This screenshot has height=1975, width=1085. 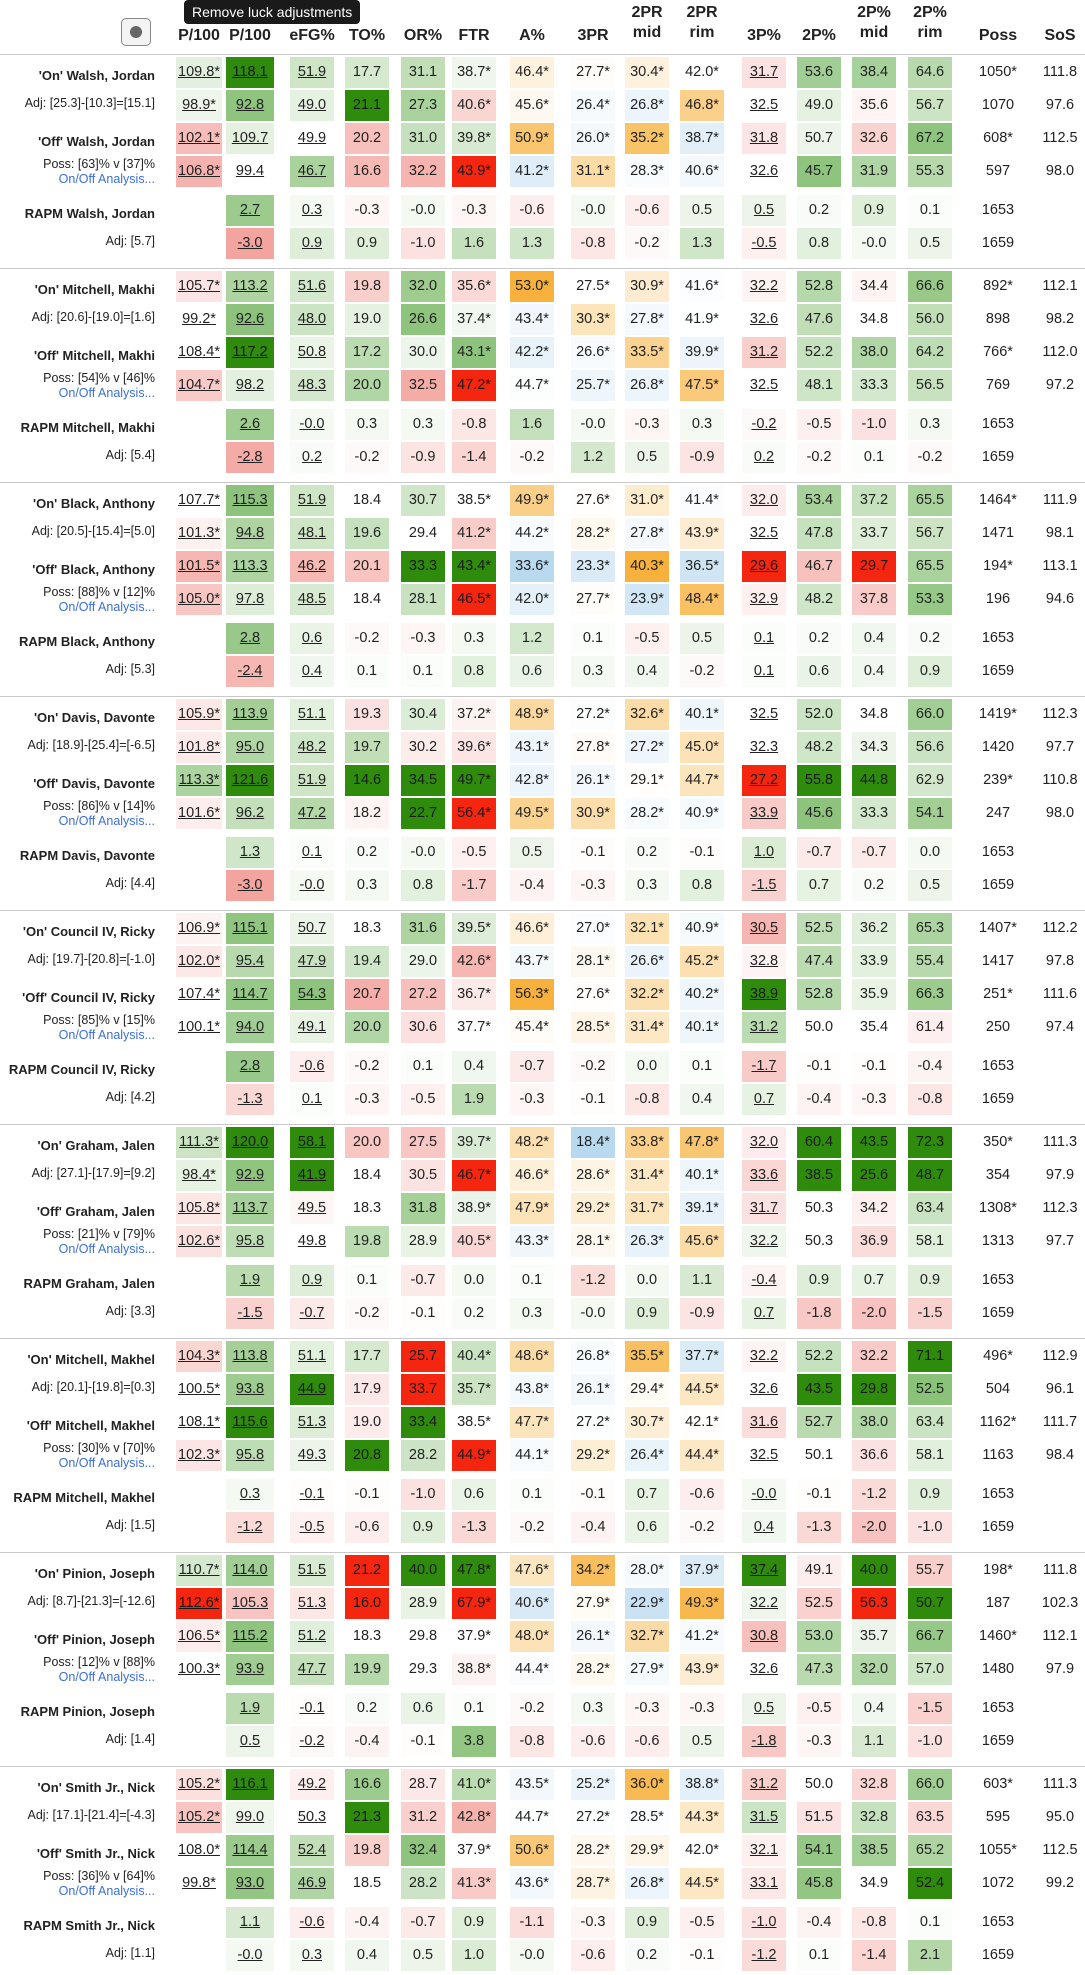 I want to click on column-header-2p: 2P%, so click(x=819, y=36).